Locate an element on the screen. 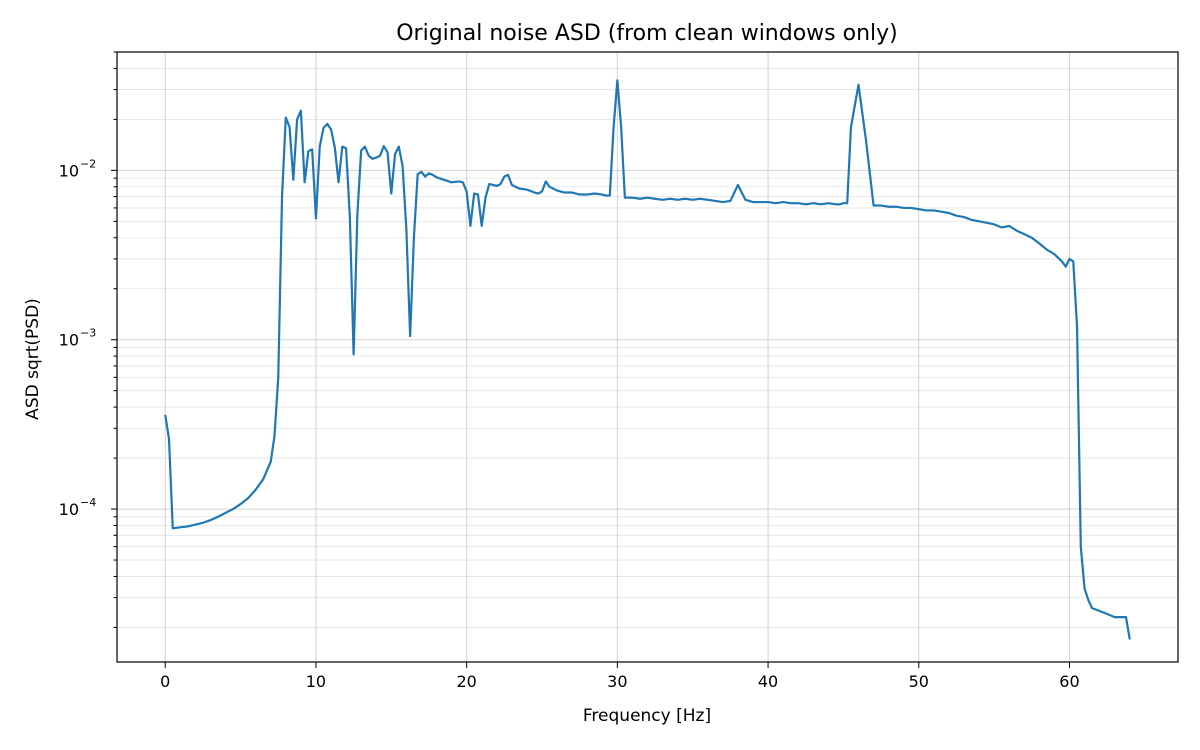 The image size is (1200, 750). x-axis-label: Frequency [Hz] is located at coordinates (647, 716).